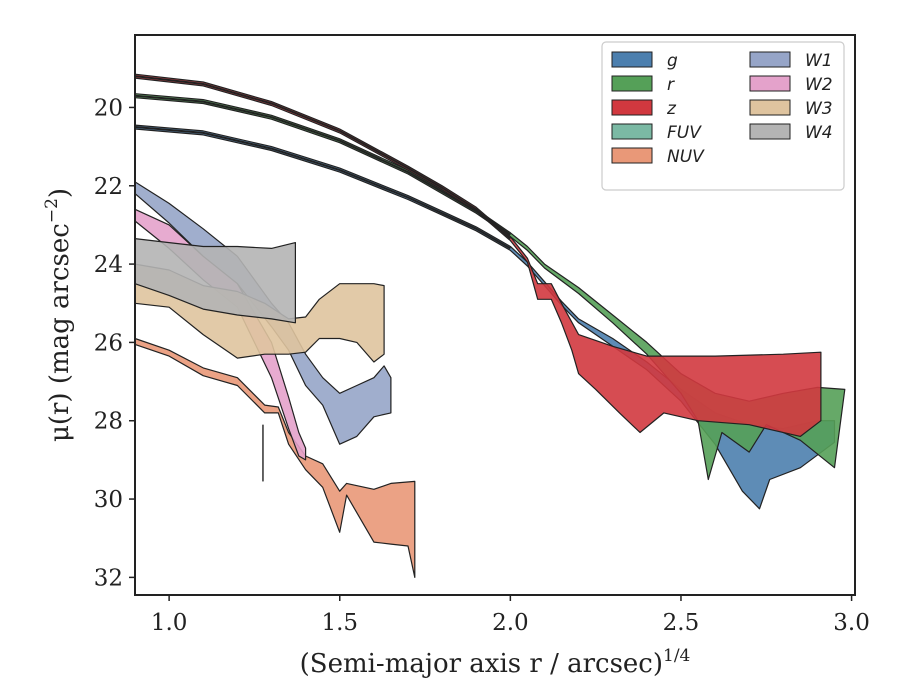 This screenshot has height=700, width=900. Describe the element at coordinates (632, 155) in the screenshot. I see `legend-swatch-nuv` at that location.